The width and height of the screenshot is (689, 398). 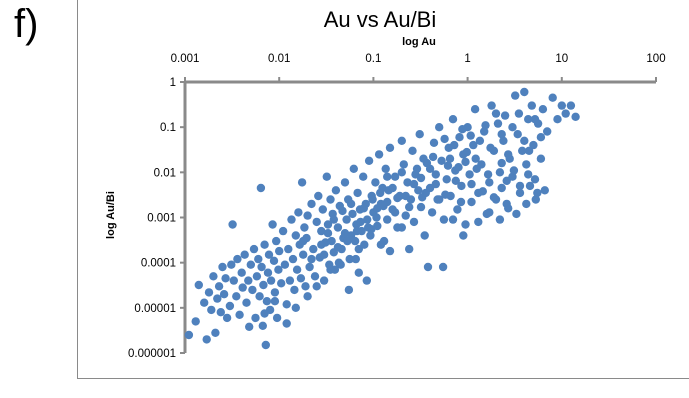 What do you see at coordinates (173, 83) in the screenshot?
I see `y-tick-label: 1` at bounding box center [173, 83].